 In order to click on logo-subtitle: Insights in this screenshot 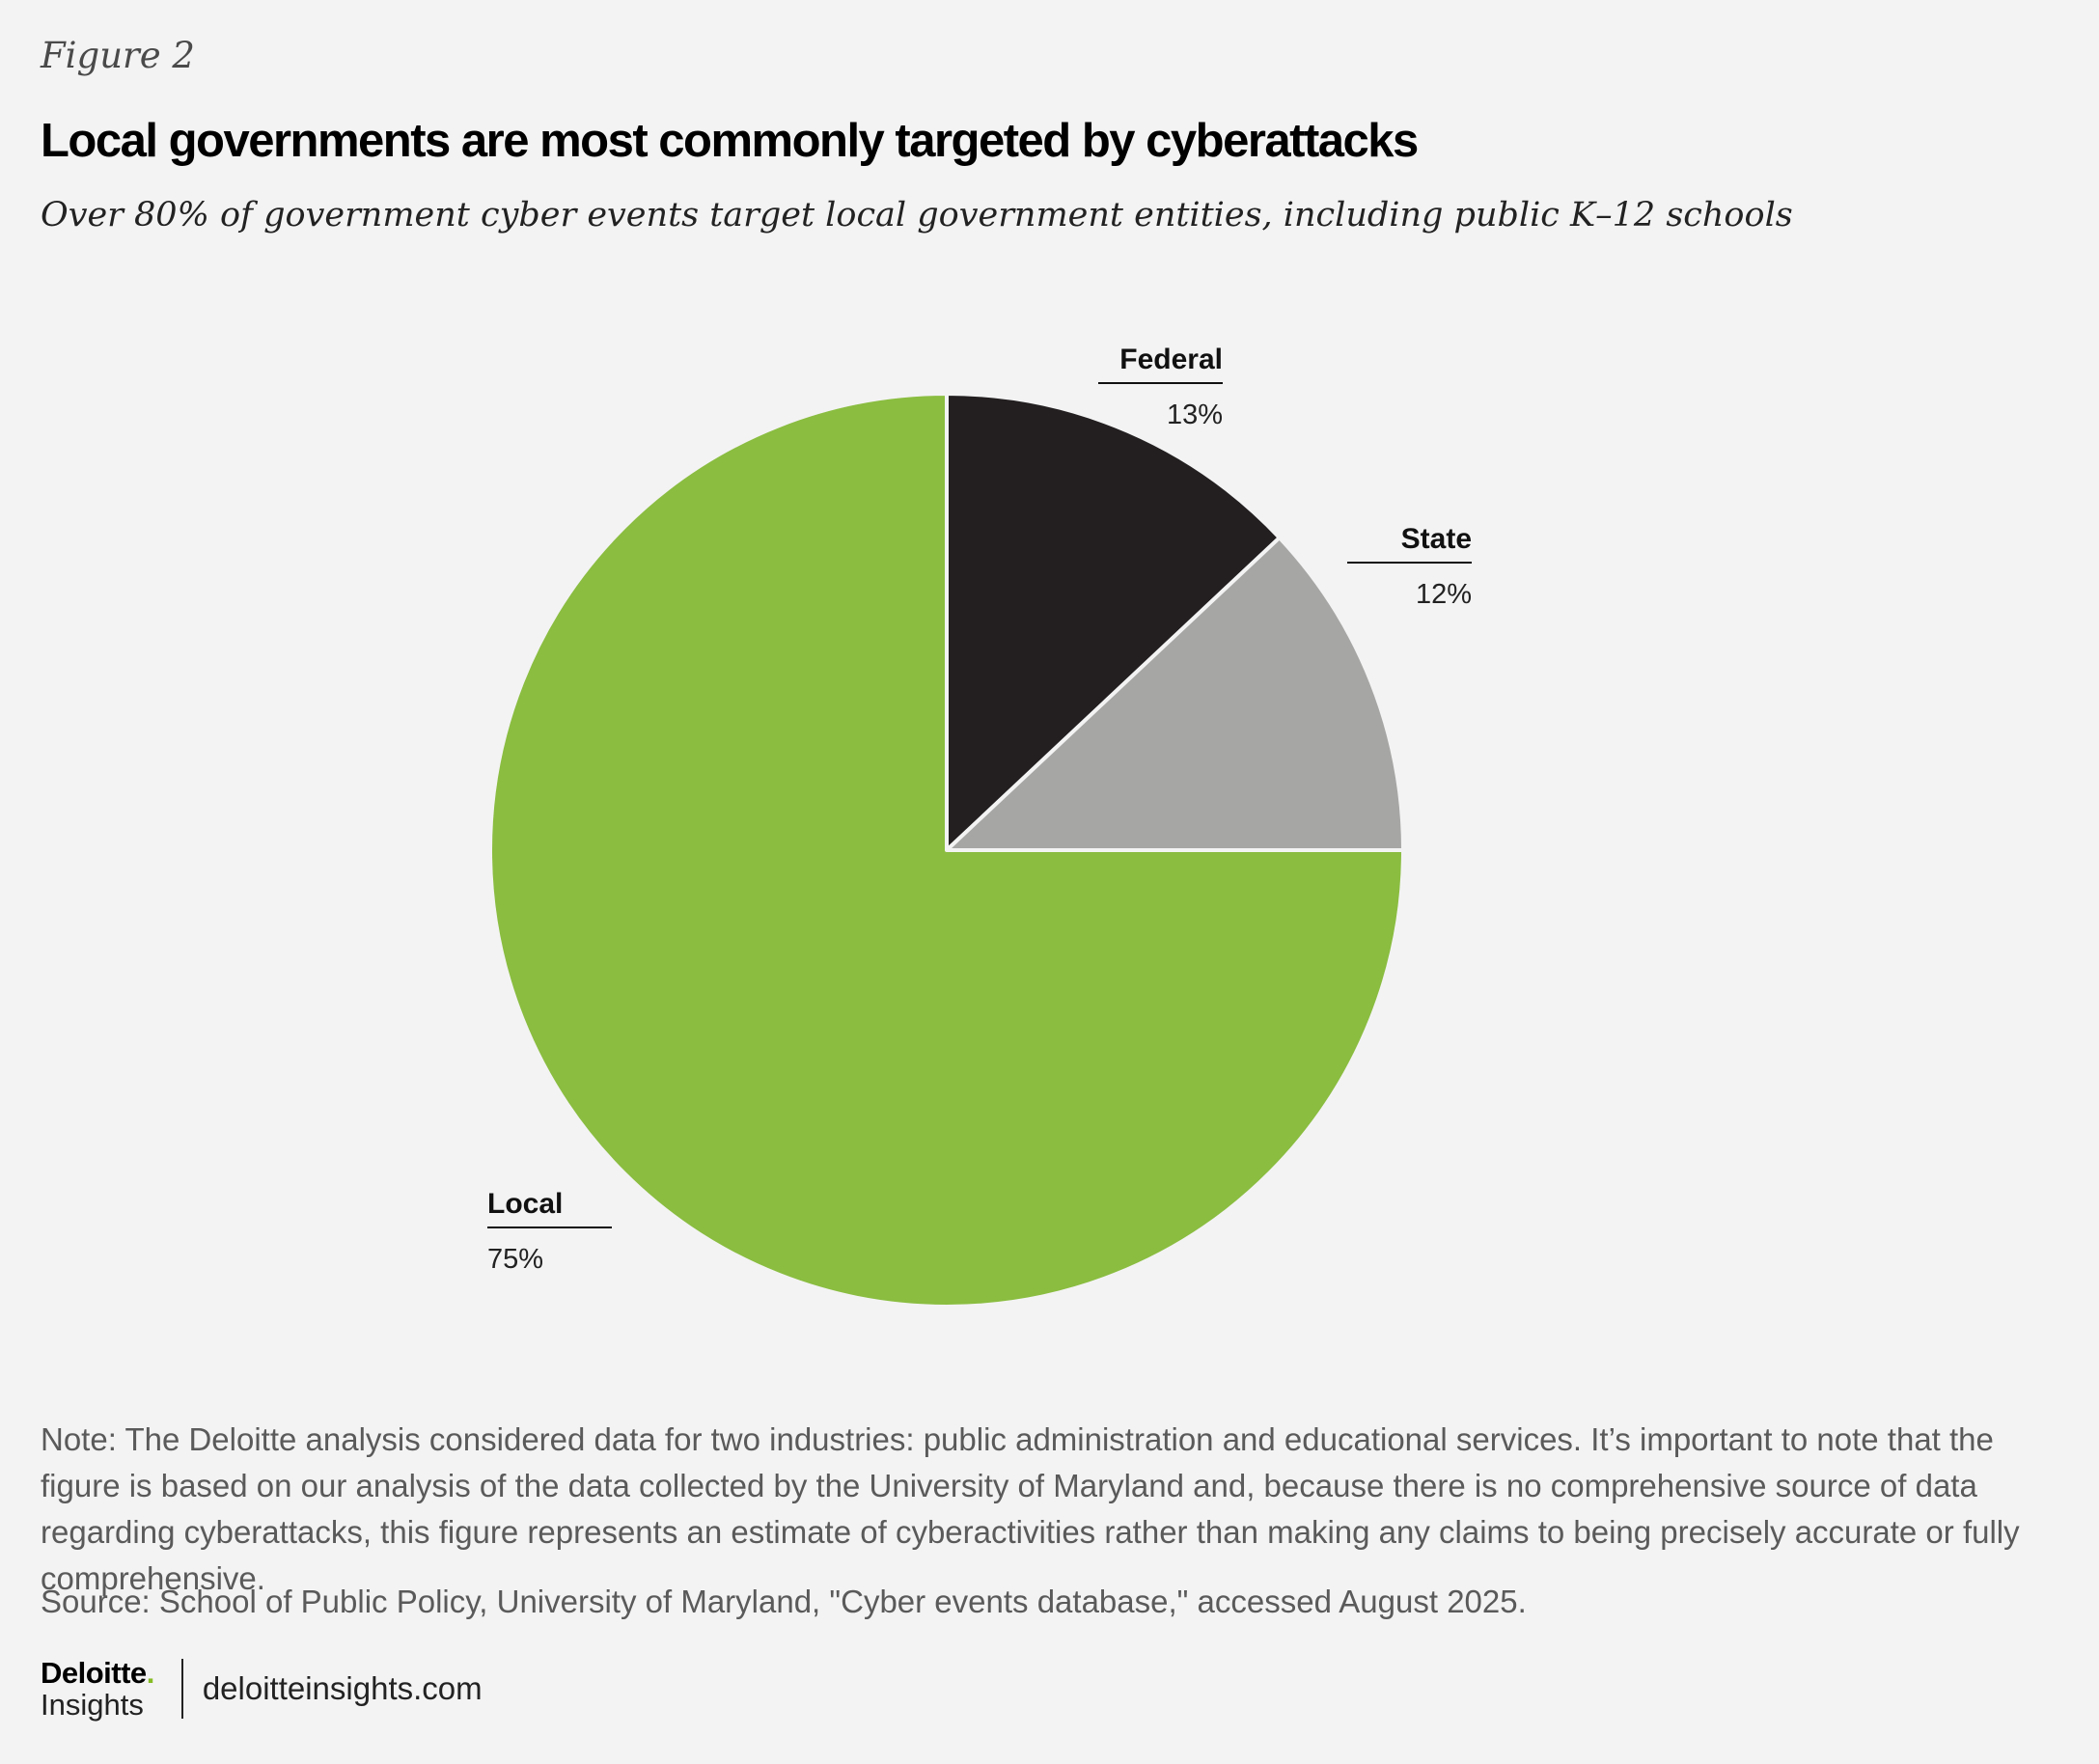, I will do `click(92, 1705)`.